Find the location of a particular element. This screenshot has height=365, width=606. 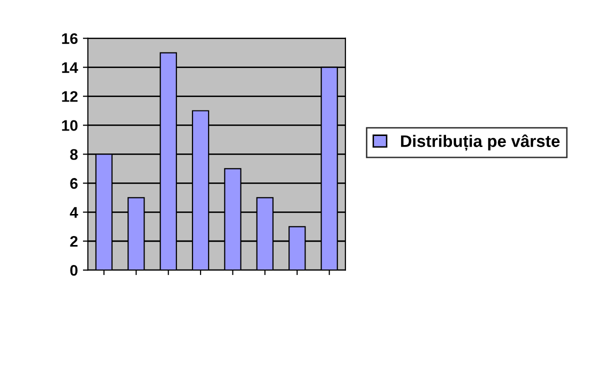

y-tick-label: 12 is located at coordinates (70, 96).